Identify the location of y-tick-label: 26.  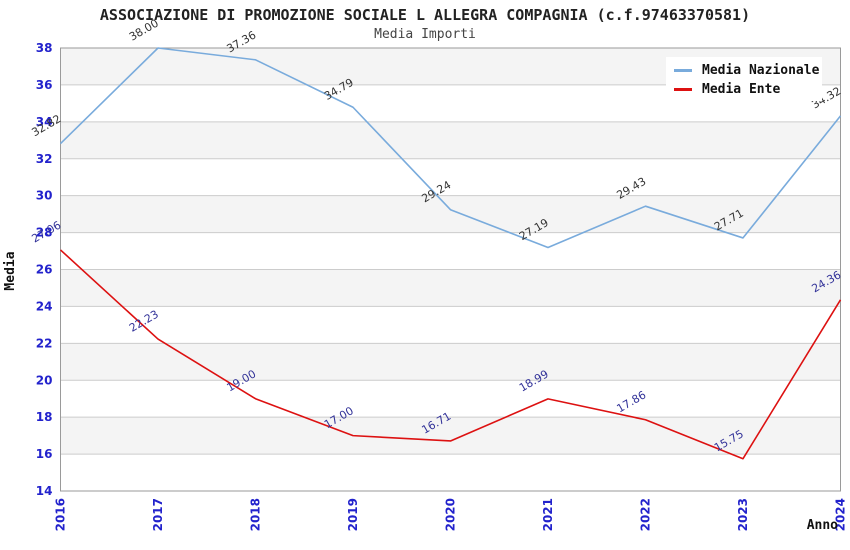
(44, 270).